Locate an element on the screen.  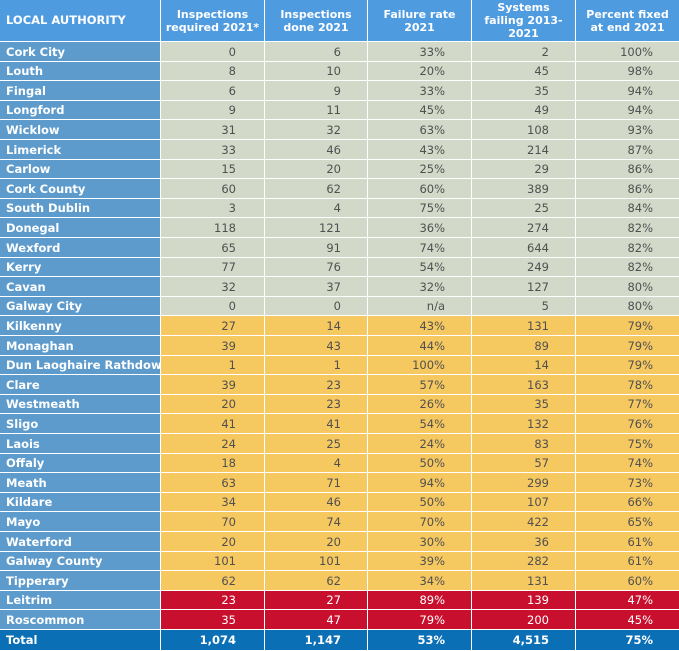
value-cell: 70 is located at coordinates (213, 522).